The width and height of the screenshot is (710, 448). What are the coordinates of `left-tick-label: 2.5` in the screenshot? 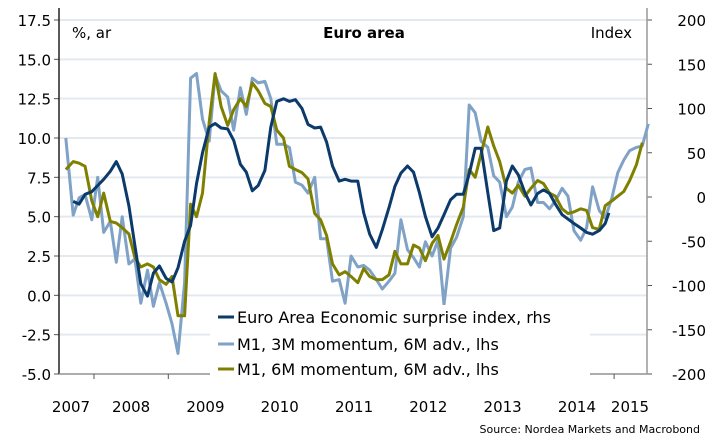 It's located at (39, 257).